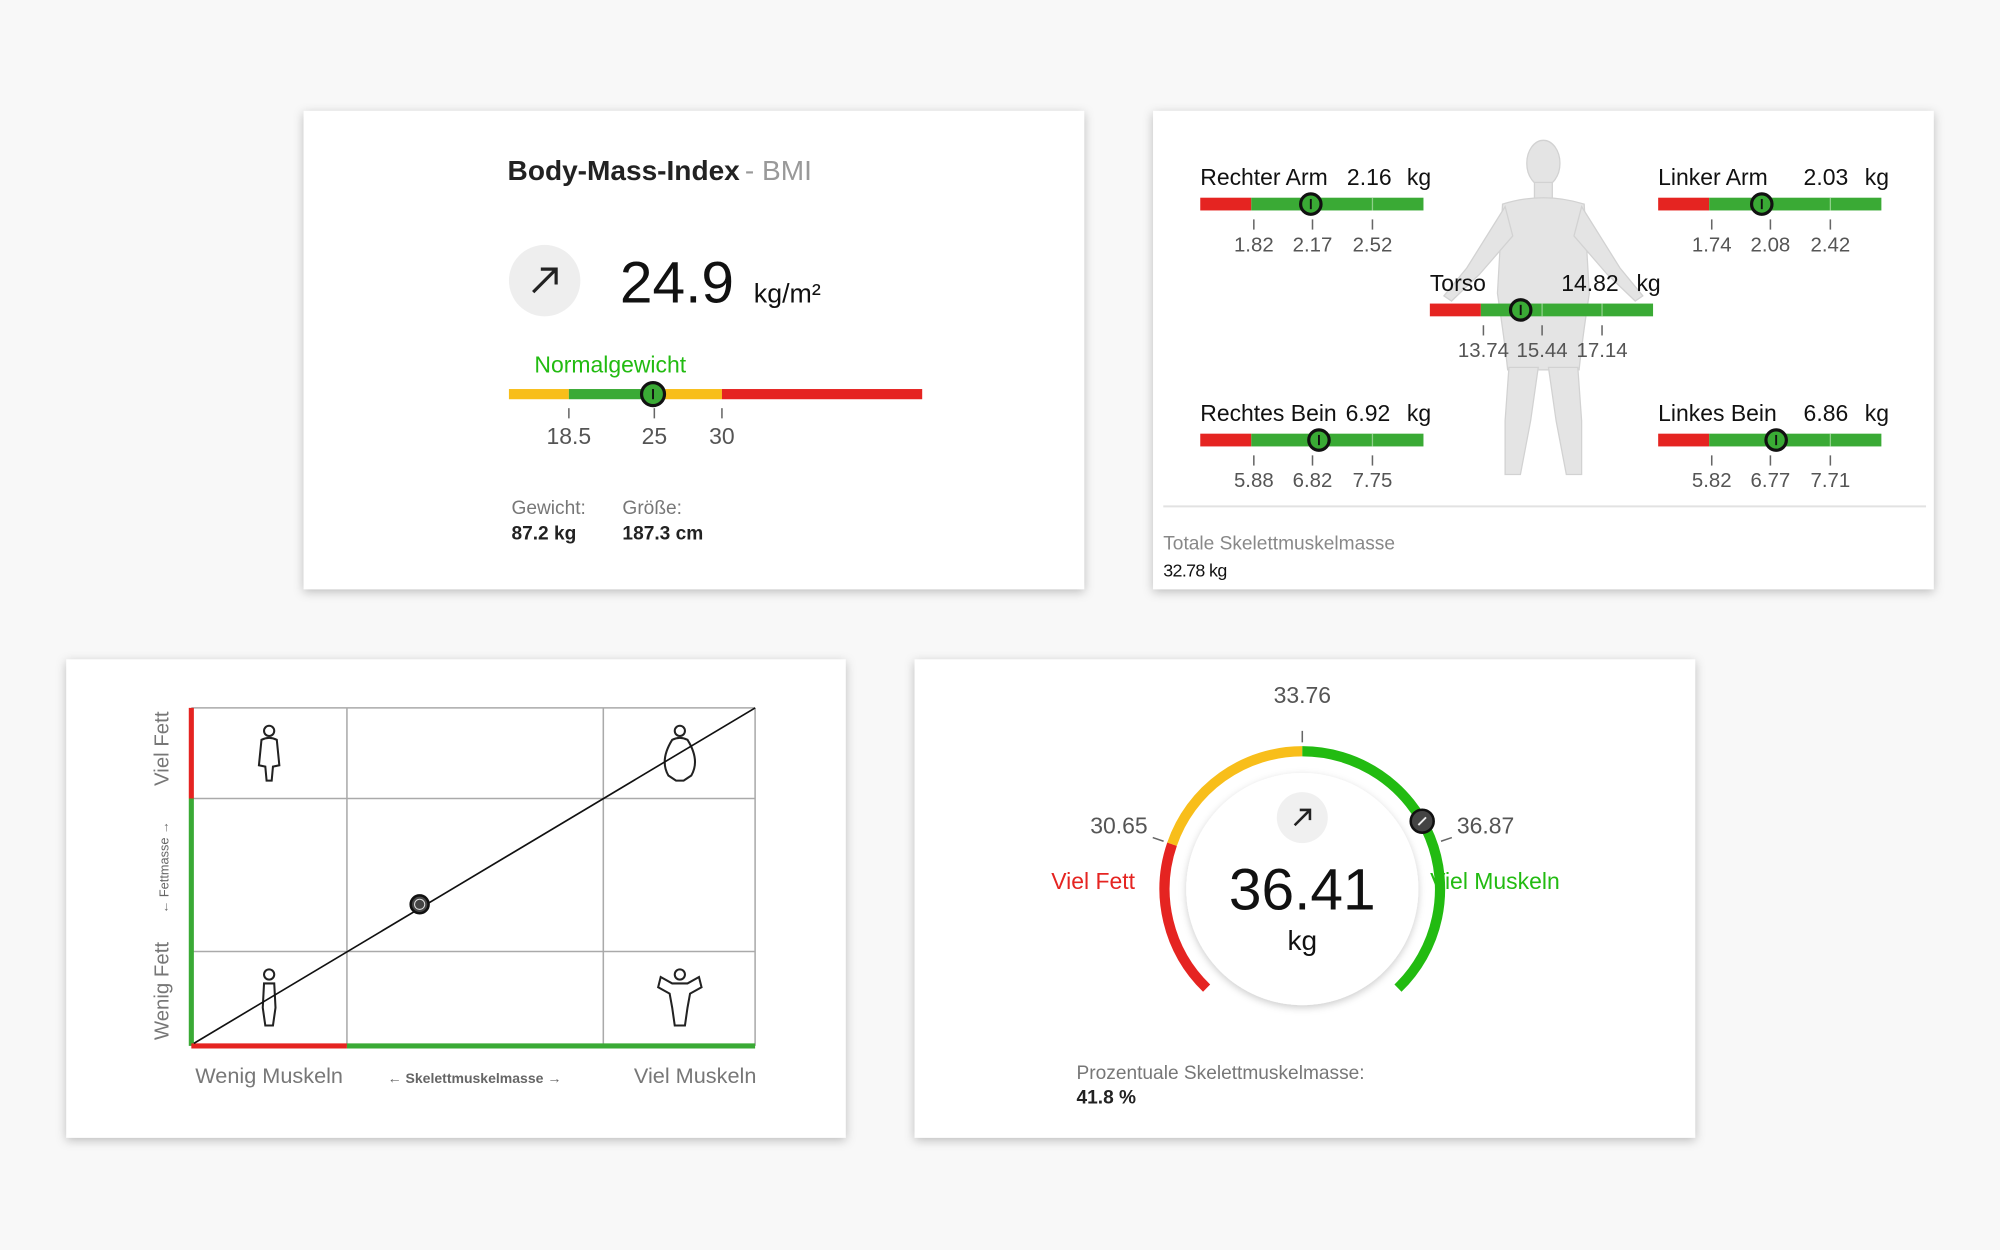  Describe the element at coordinates (163, 867) in the screenshot. I see `y-axis-label: ← Fettmasse →` at that location.